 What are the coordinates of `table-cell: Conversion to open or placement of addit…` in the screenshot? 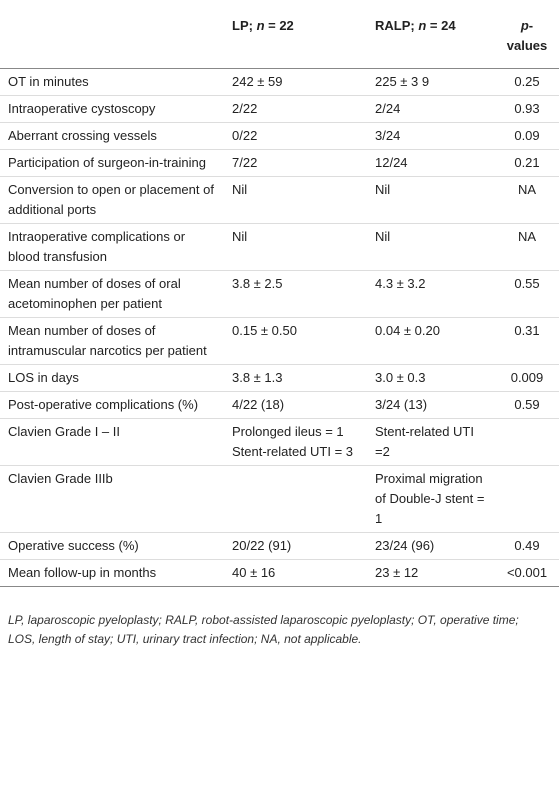 It's located at (111, 199).